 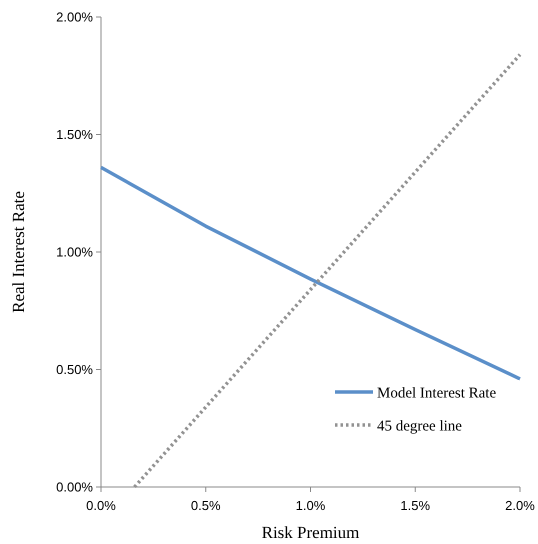 I want to click on y-tick-label: 0.00%, so click(x=75, y=487).